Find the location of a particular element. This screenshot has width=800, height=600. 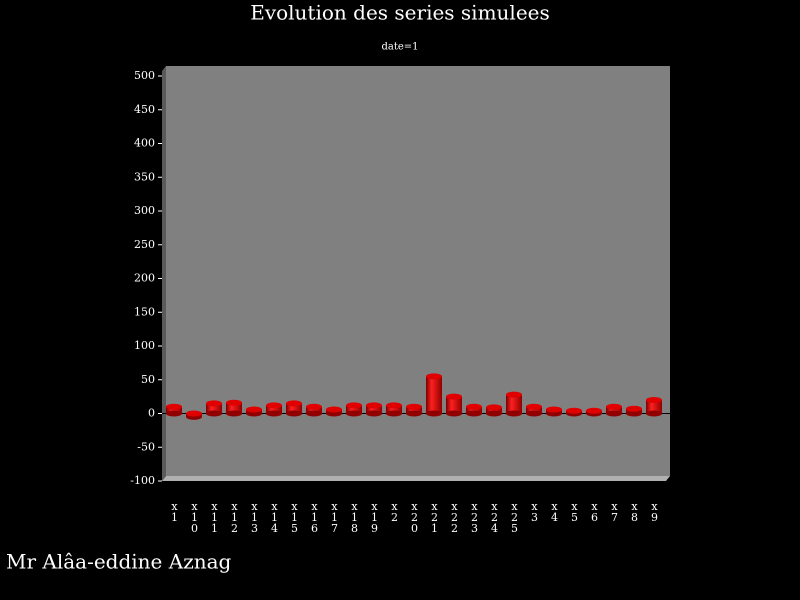

x-tick-label: x14 is located at coordinates (274, 516).